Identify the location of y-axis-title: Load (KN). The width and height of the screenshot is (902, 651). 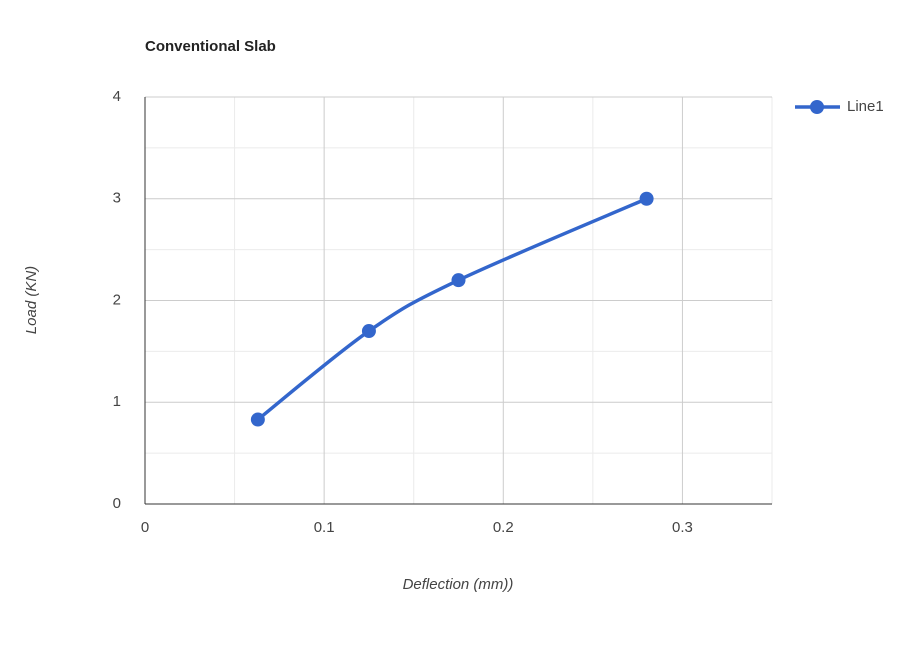
(31, 300).